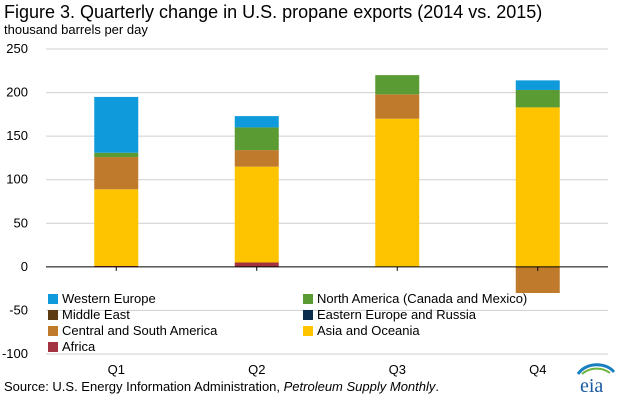 Image resolution: width=624 pixels, height=401 pixels. I want to click on legend-item: Middle East, so click(89, 314).